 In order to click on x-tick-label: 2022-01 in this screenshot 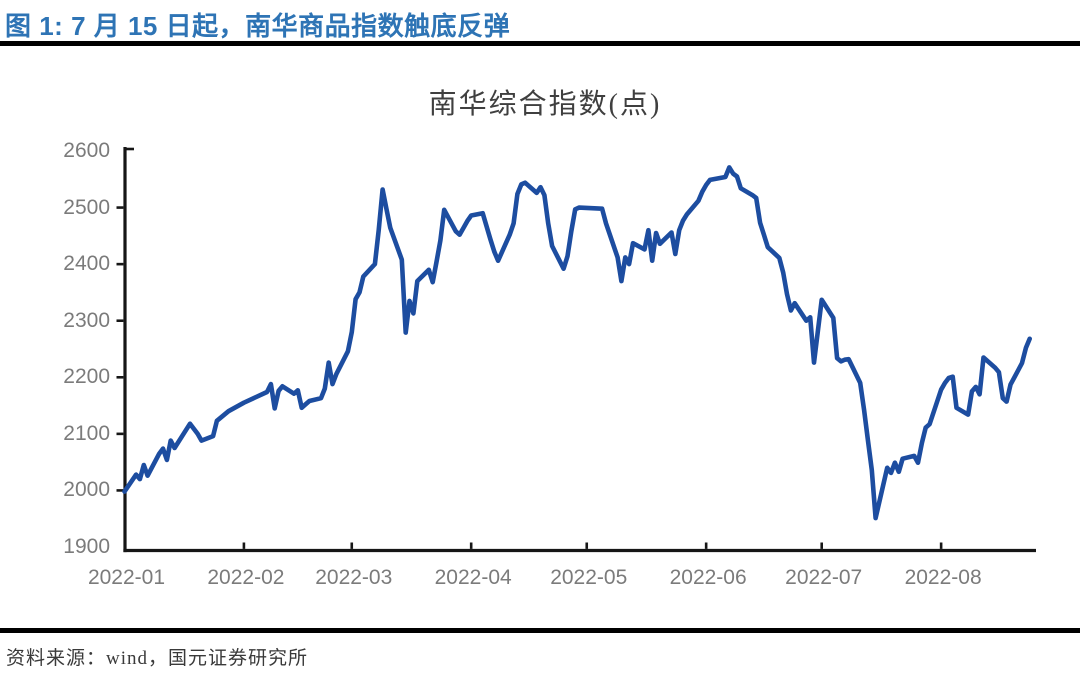, I will do `click(126, 577)`.